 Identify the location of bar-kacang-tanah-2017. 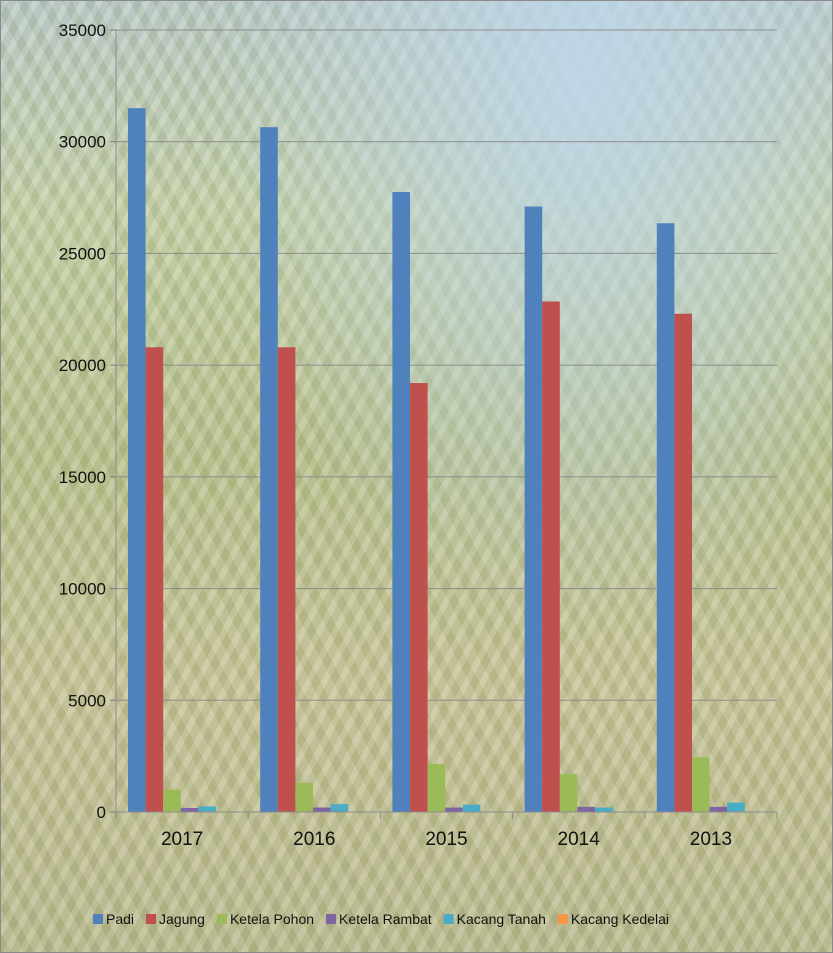
(207, 809).